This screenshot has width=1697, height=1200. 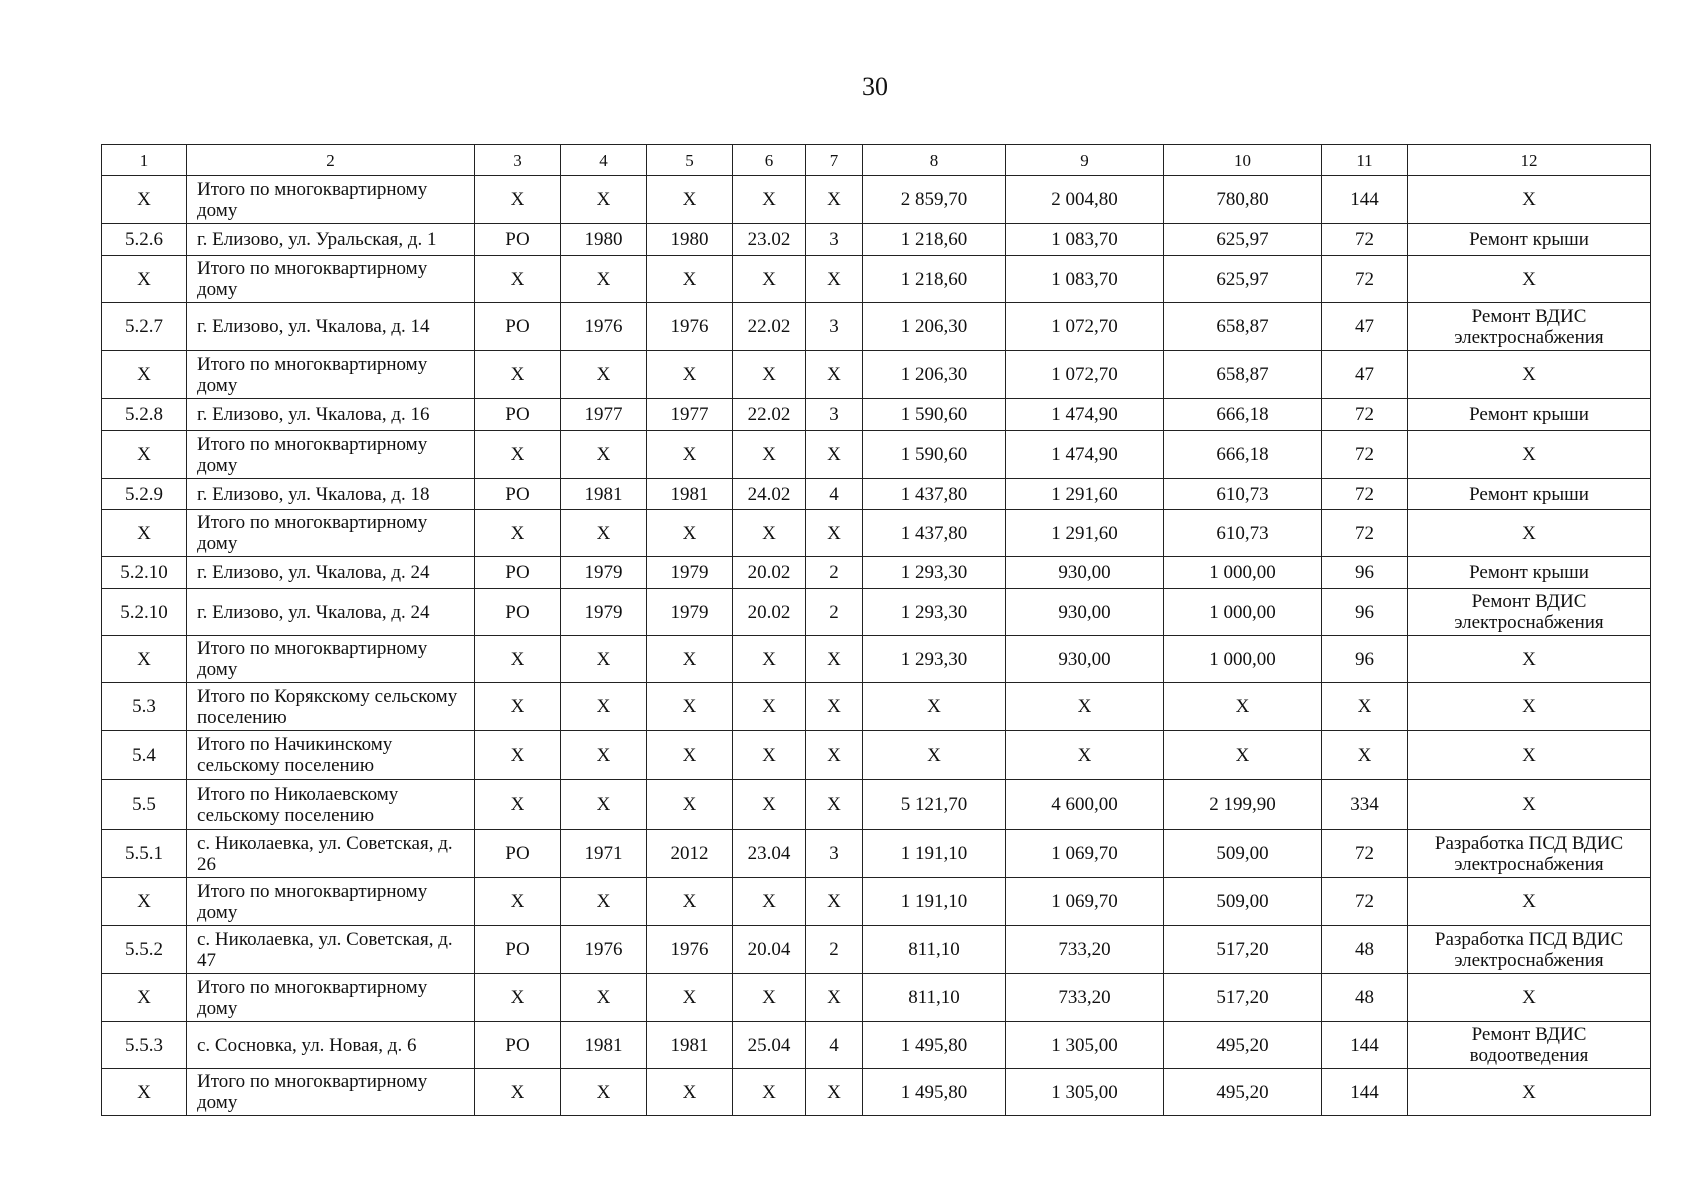 What do you see at coordinates (1242, 279) in the screenshot?
I see `table-cell: 625,97` at bounding box center [1242, 279].